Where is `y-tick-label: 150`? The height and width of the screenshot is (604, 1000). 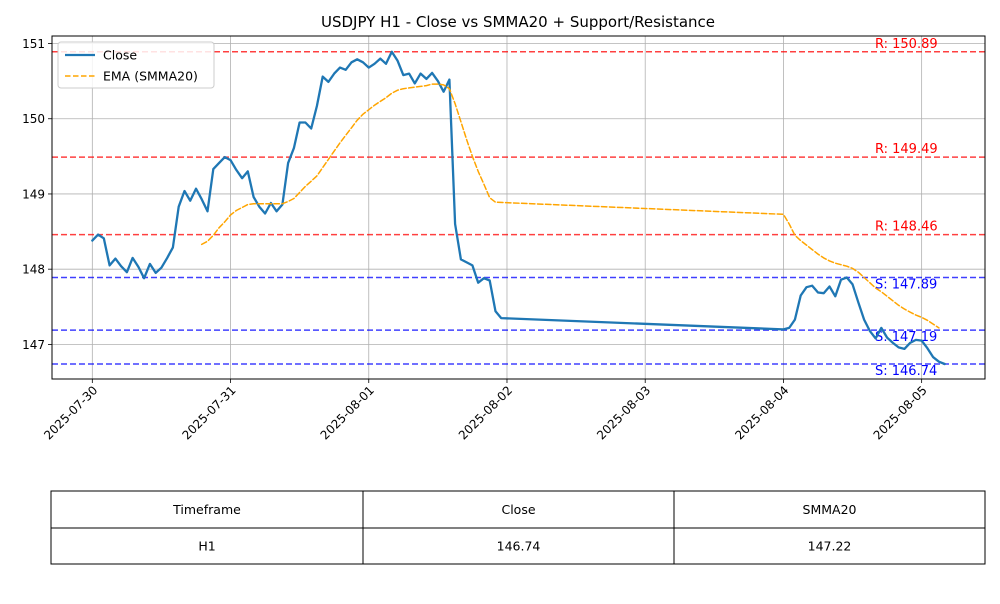
y-tick-label: 150 is located at coordinates (33, 119).